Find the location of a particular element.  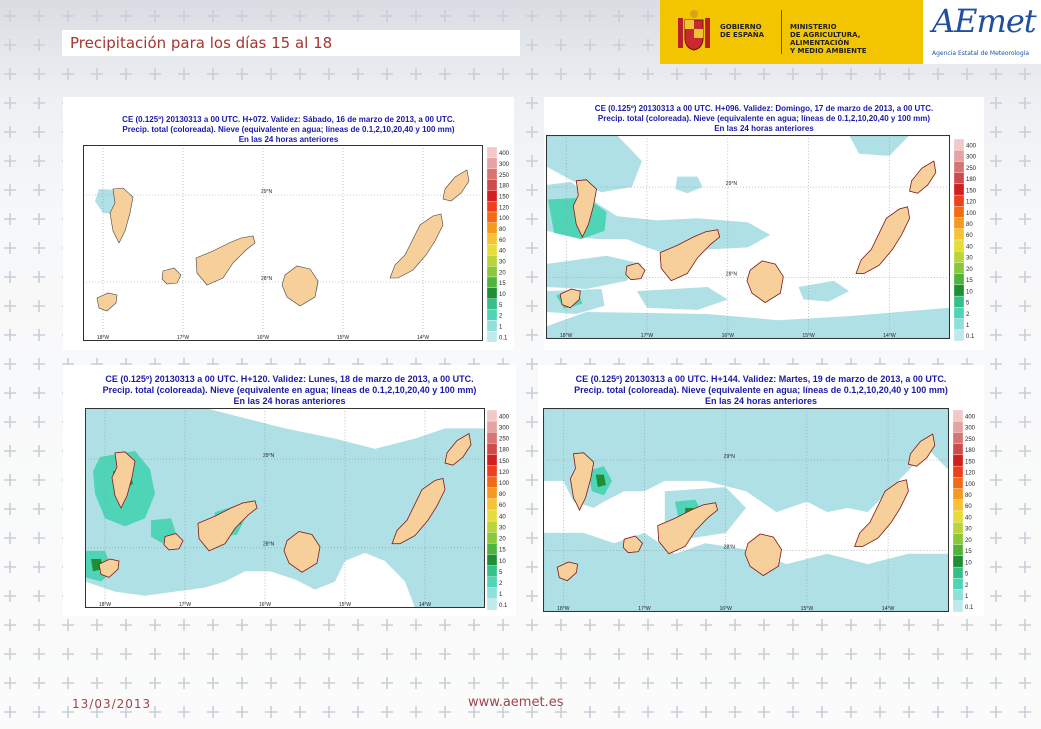

legend-value: 150 is located at coordinates (971, 191).